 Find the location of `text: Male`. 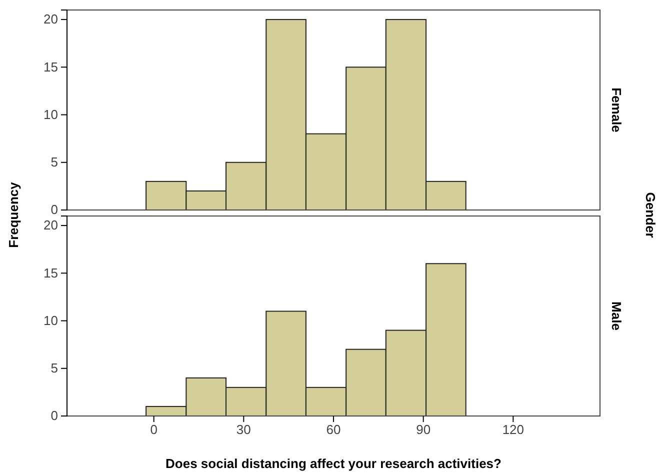

text: Male is located at coordinates (616, 316).